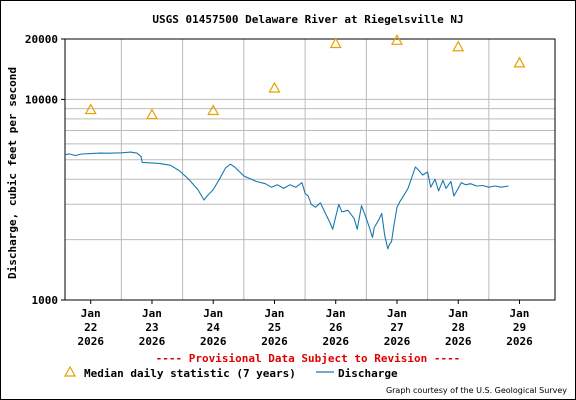 The image size is (576, 400). I want to click on x-tick-label: 23, so click(151, 327).